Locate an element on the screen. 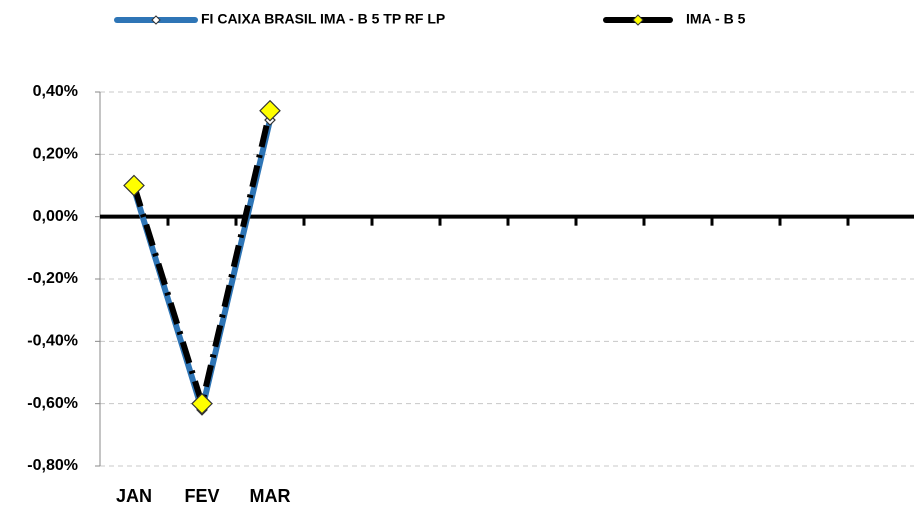 The height and width of the screenshot is (513, 914). y-tick-label: 0,00% is located at coordinates (55, 216).